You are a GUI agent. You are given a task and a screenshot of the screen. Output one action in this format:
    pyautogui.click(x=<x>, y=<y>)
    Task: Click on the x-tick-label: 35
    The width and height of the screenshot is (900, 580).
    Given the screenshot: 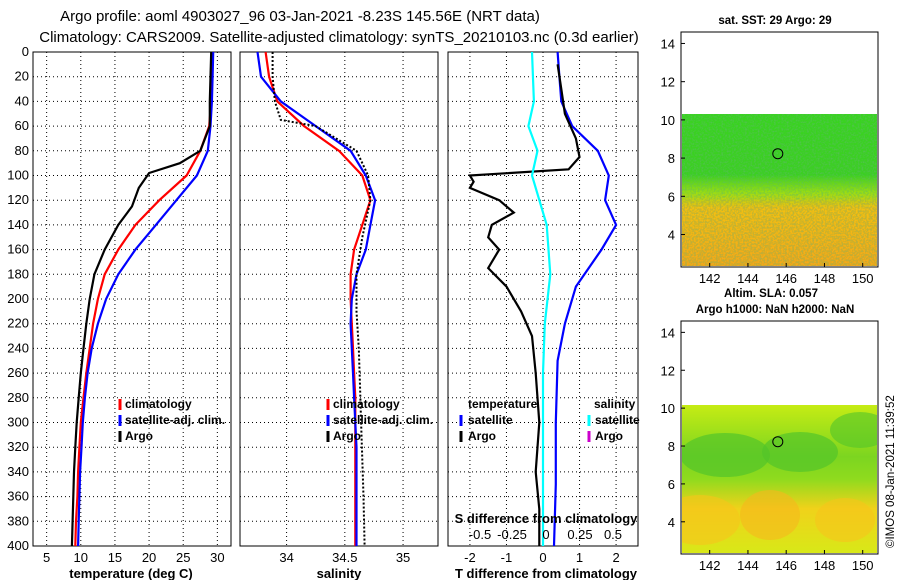 What is the action you would take?
    pyautogui.click(x=403, y=557)
    